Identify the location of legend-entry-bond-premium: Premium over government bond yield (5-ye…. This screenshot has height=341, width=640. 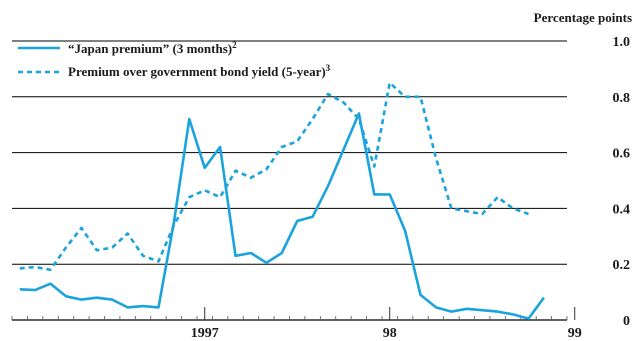
(199, 71).